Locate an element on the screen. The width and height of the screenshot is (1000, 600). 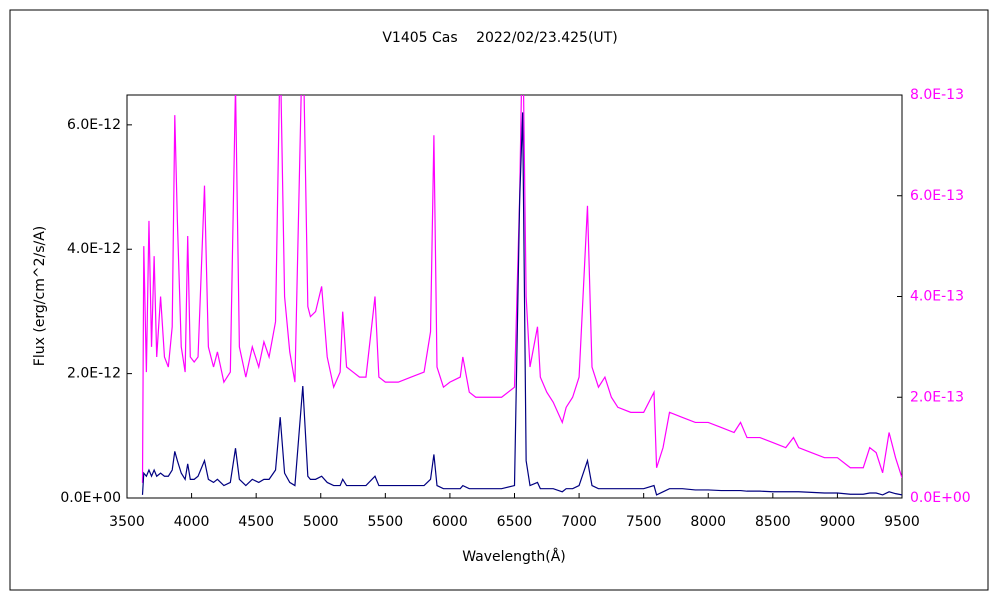
y2-tick-label: 0.0E+00 is located at coordinates (940, 498).